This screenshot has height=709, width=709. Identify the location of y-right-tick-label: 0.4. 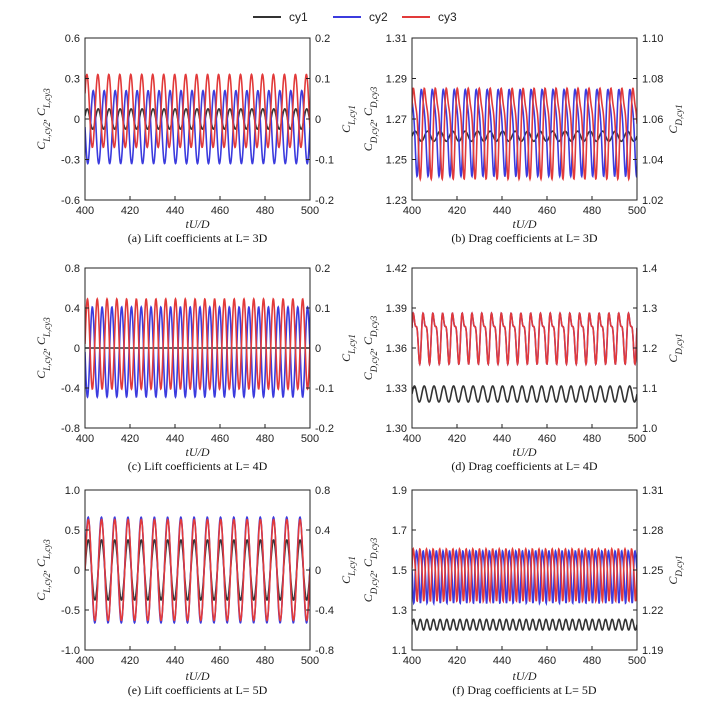
(322, 531).